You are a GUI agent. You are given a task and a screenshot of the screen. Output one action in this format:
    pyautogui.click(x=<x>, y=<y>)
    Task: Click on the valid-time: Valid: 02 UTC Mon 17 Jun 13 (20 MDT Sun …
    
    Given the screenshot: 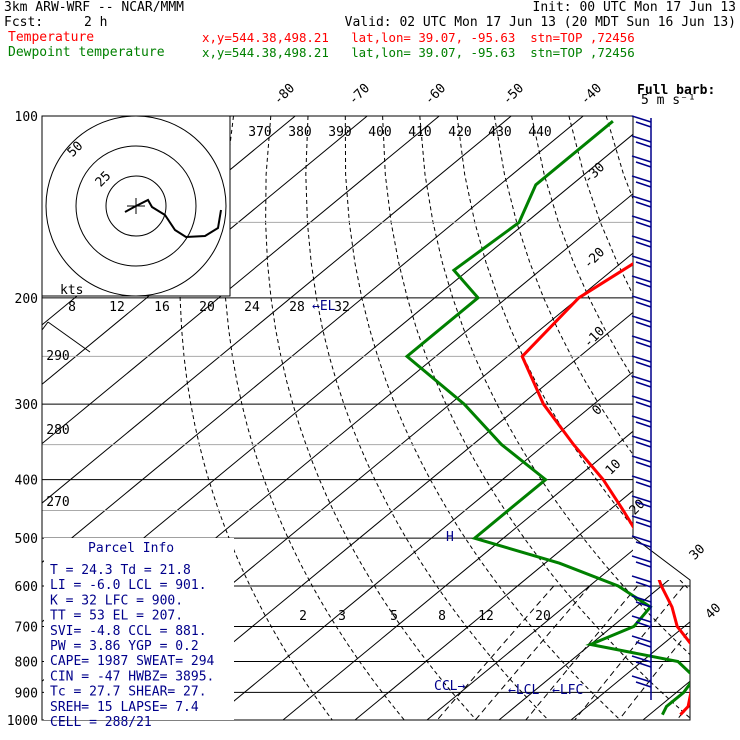 What is the action you would take?
    pyautogui.click(x=540, y=22)
    